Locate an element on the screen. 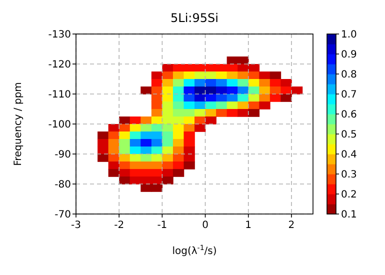 The image size is (385, 275). x-tick-label: 1 is located at coordinates (248, 225).